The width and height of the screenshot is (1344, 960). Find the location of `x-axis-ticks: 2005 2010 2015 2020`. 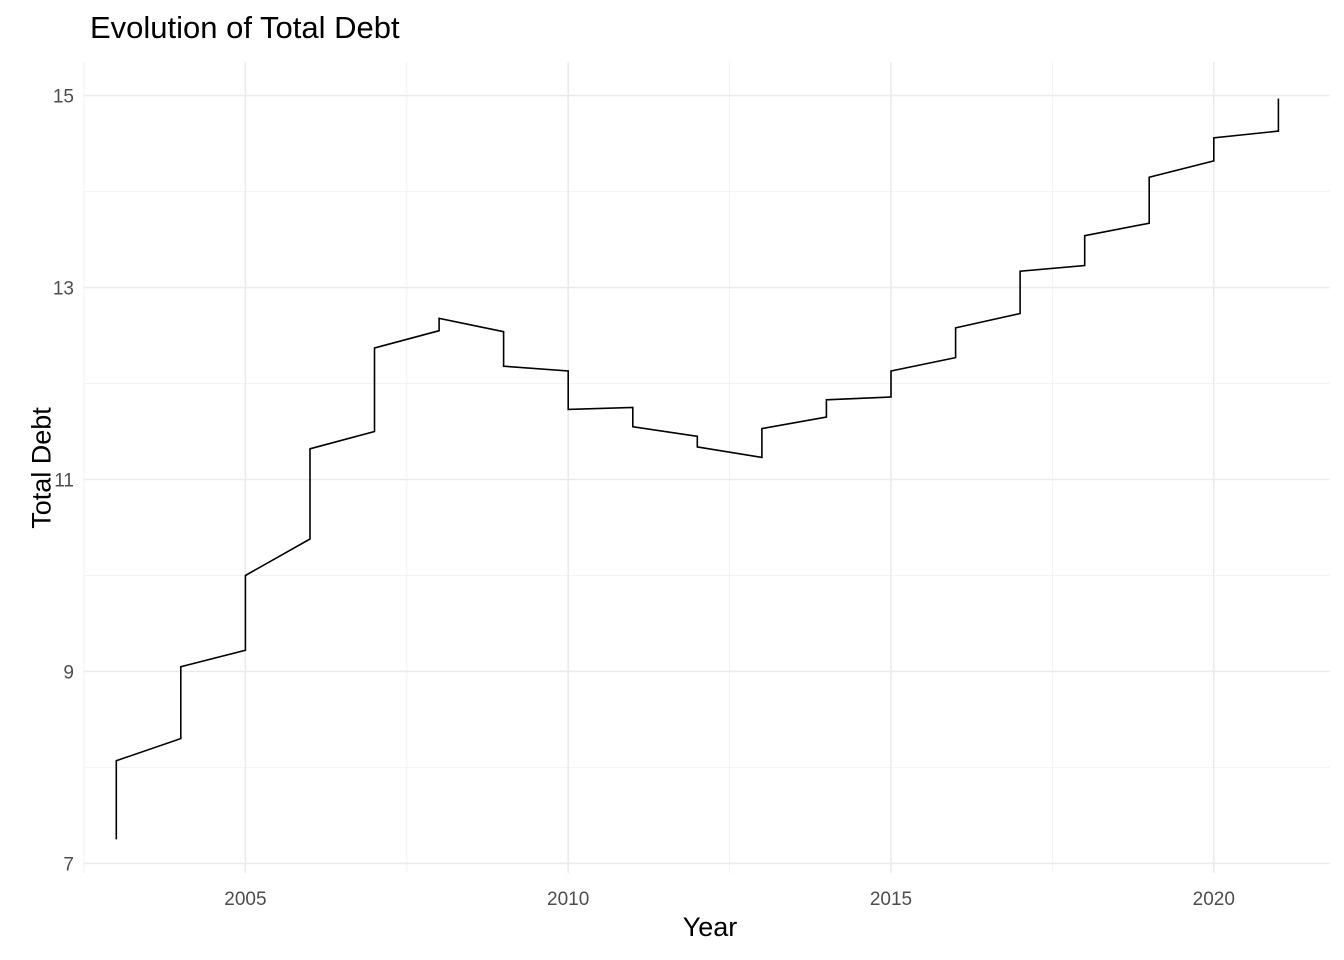

x-axis-ticks: 2005 2010 2015 2020 is located at coordinates (729, 899).